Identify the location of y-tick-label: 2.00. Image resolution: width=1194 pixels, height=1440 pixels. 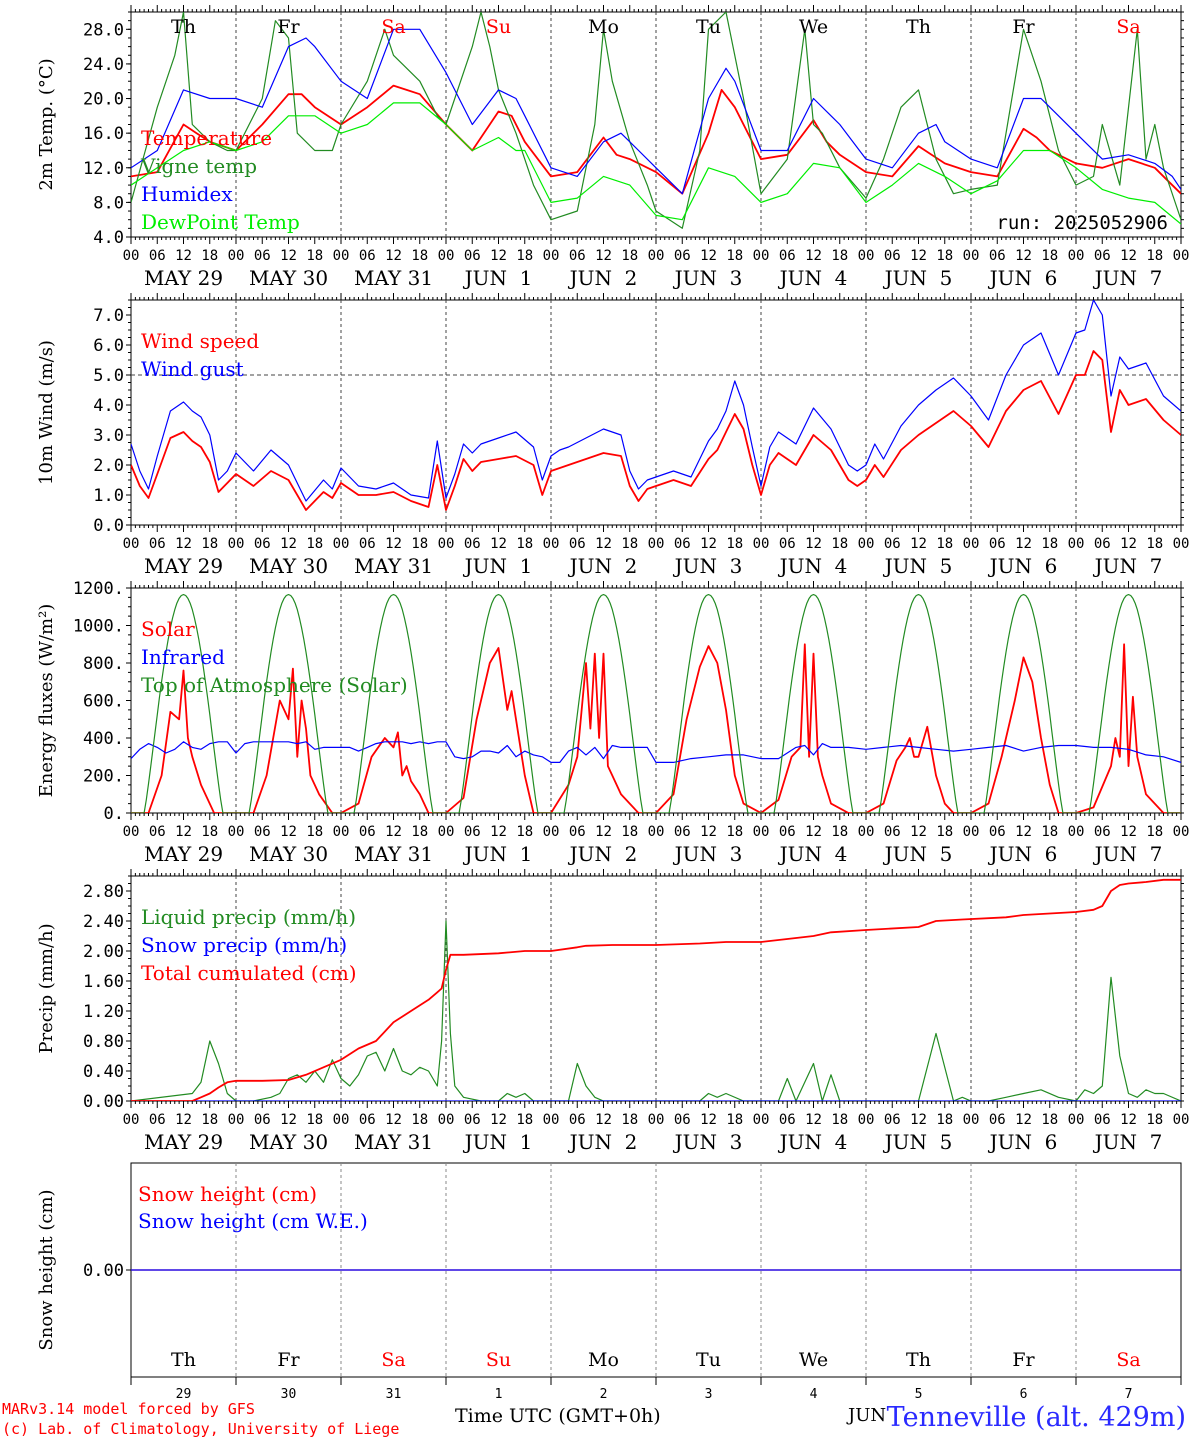
(103, 952).